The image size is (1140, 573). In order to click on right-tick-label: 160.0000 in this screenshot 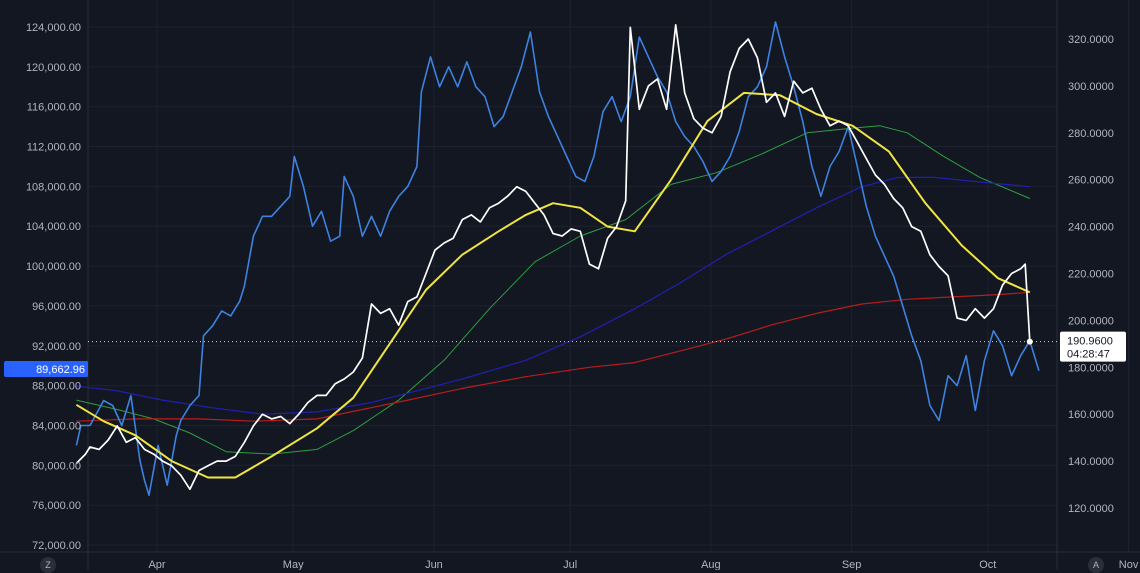, I will do `click(1091, 415)`.